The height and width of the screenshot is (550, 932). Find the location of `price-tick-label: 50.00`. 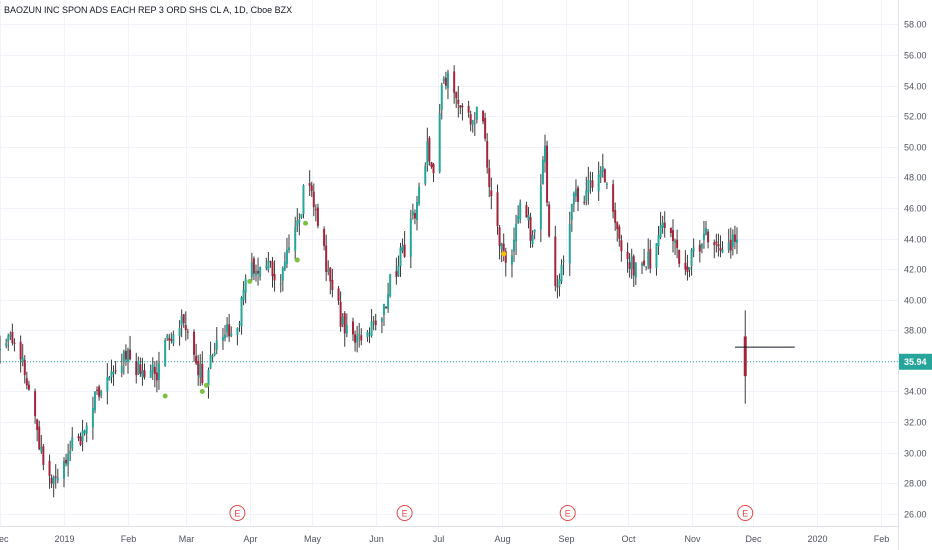

price-tick-label: 50.00 is located at coordinates (915, 148).